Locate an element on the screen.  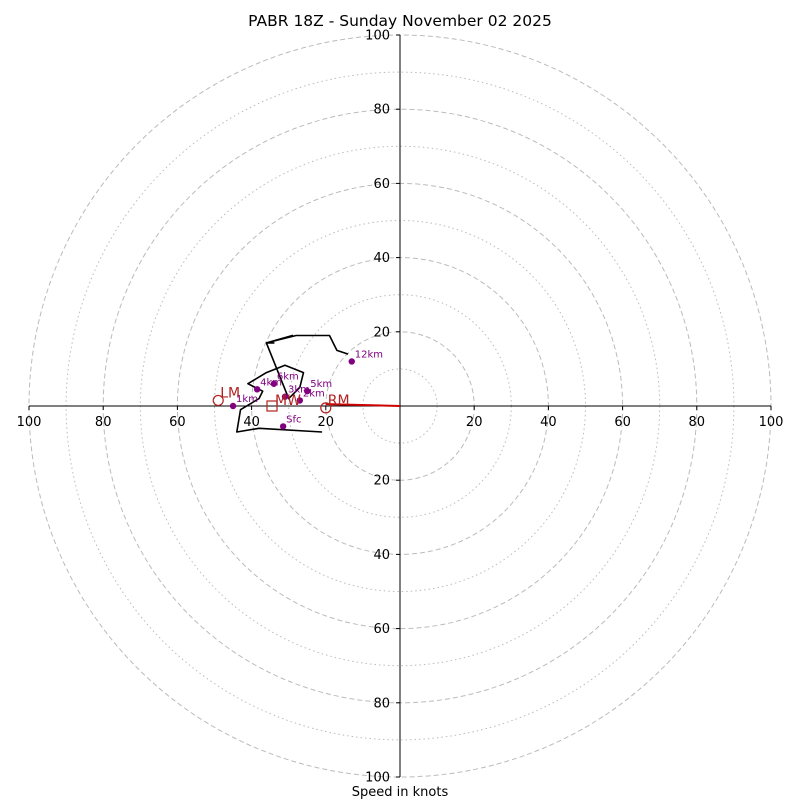
left-mover-marker is located at coordinates (218, 400).